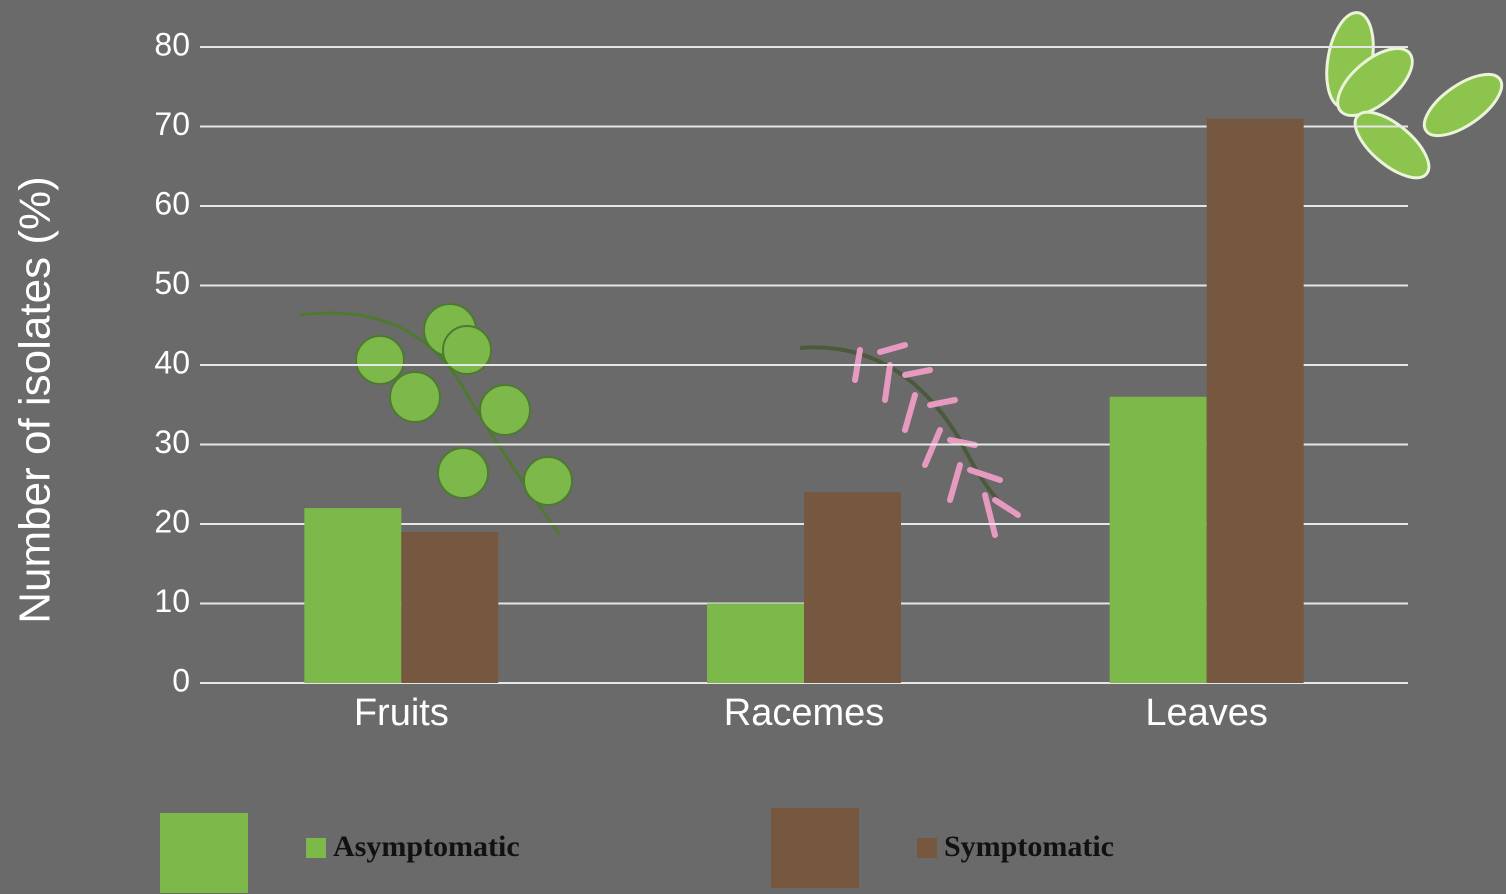  What do you see at coordinates (181, 680) in the screenshot?
I see `y-tick-label: 0` at bounding box center [181, 680].